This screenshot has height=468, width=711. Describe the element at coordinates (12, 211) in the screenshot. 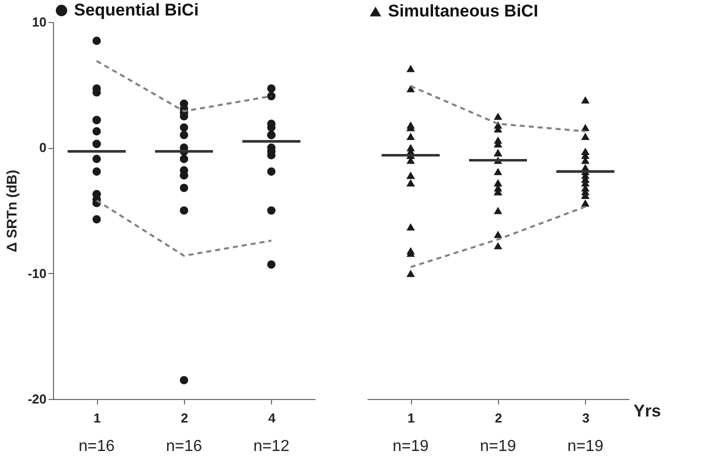

I see `y-axis-title: Δ SRTn (dB)` at that location.